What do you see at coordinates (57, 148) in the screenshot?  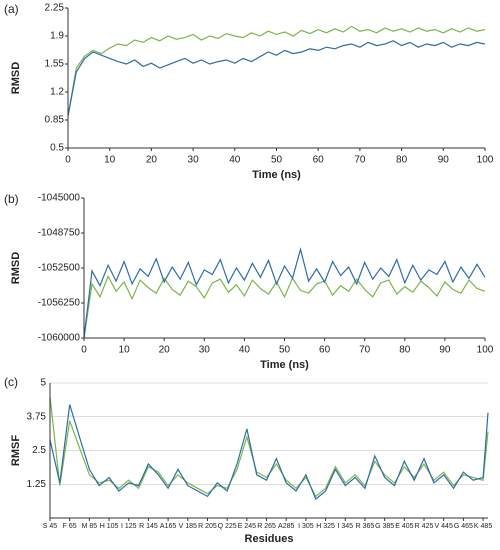 I see `y-tick-label: 0.5` at bounding box center [57, 148].